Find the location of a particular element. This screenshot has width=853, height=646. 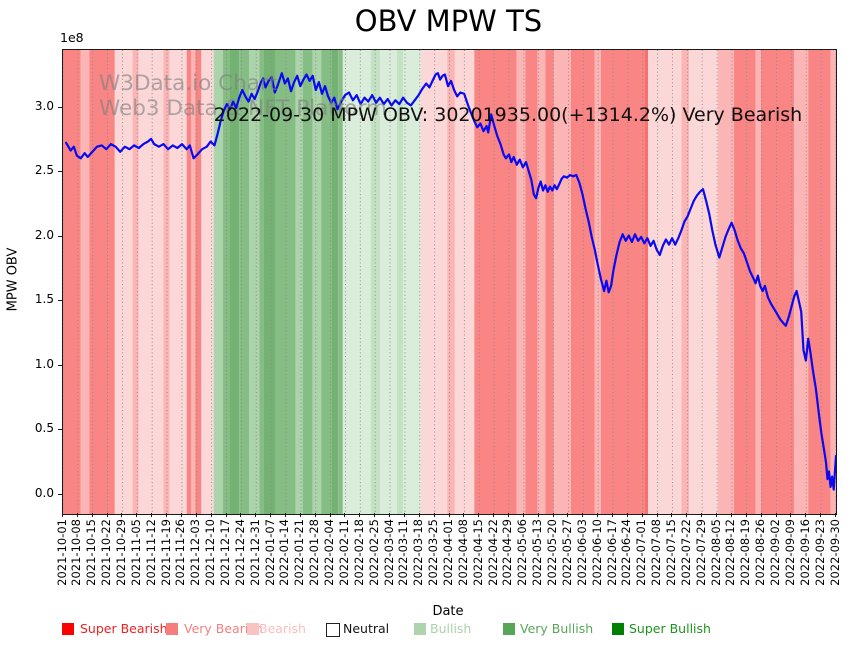

x-tick-label: 2022-03-25 is located at coordinates (433, 552).